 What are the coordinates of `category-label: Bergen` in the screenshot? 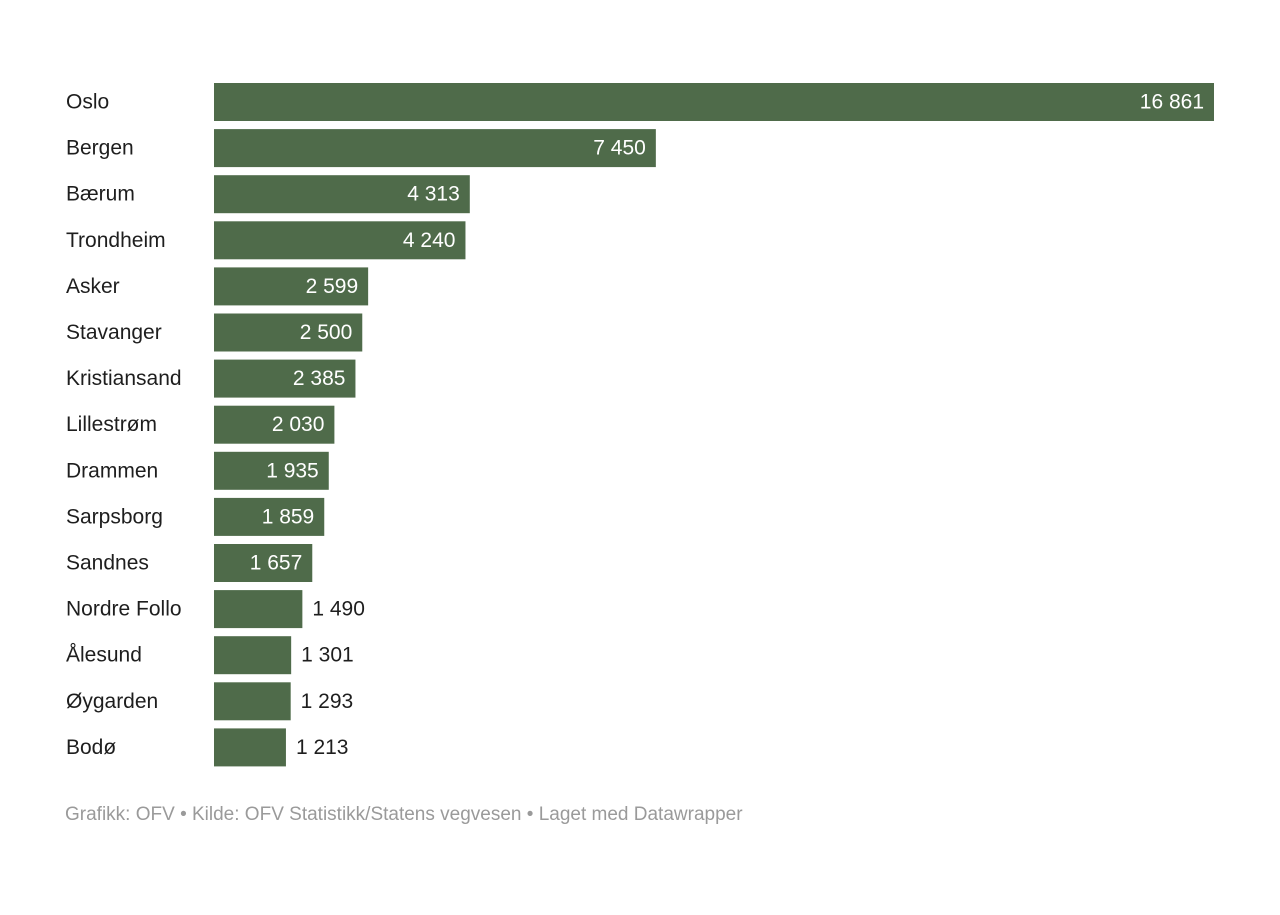 It's located at (100, 148).